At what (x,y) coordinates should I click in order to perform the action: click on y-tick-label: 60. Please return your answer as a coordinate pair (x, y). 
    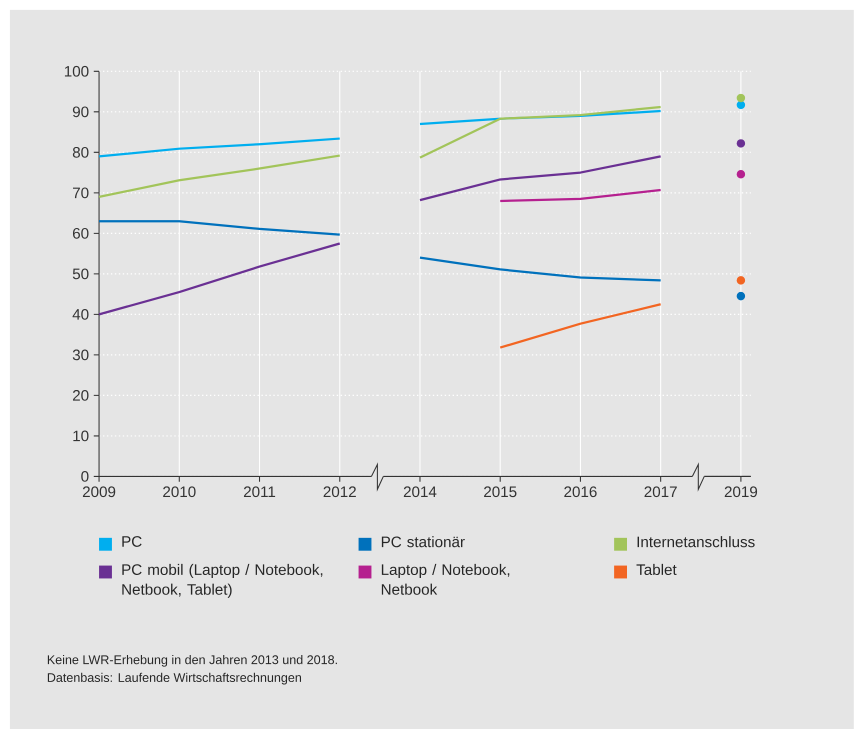
    Looking at the image, I should click on (80, 233).